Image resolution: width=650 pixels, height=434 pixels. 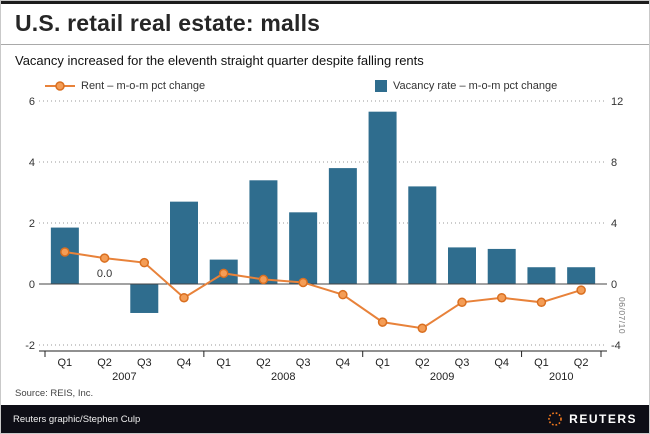 What do you see at coordinates (614, 163) in the screenshot?
I see `right-axis-label: 8` at bounding box center [614, 163].